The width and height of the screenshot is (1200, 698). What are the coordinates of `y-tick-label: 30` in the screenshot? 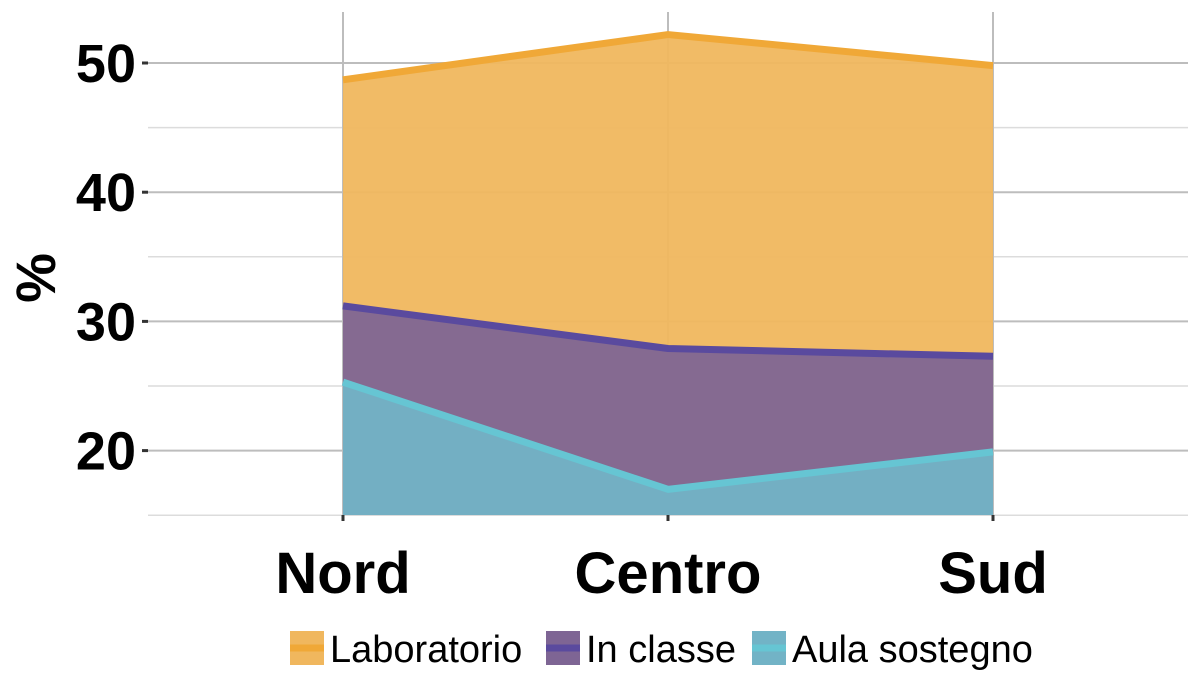 It's located at (106, 322).